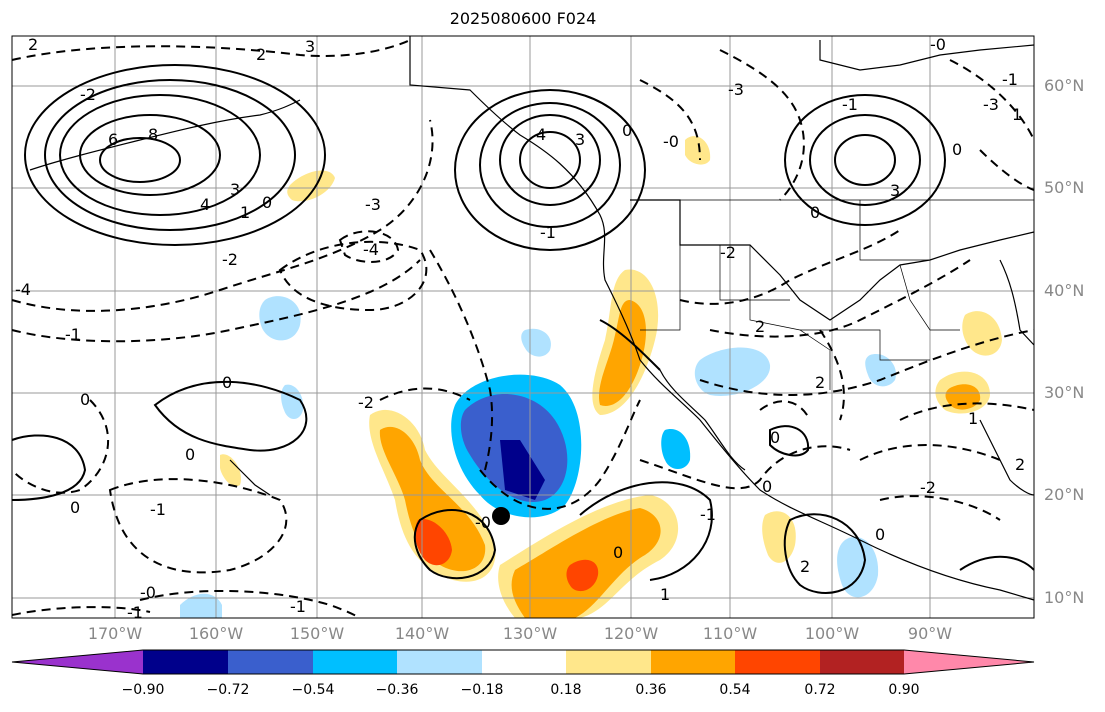 The image size is (1105, 712). I want to click on negative-anomaly-g, so click(880, 370).